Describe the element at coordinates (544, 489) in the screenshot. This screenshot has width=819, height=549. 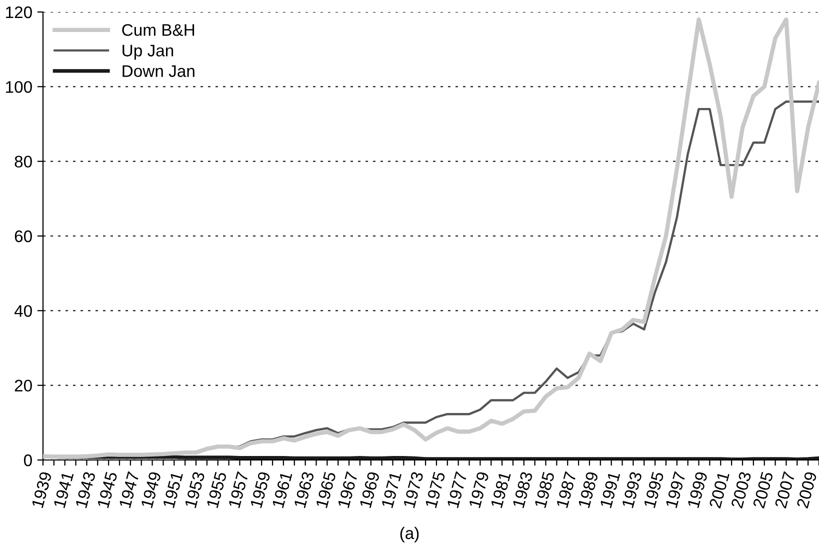
I see `x-tick-label: 1985` at that location.